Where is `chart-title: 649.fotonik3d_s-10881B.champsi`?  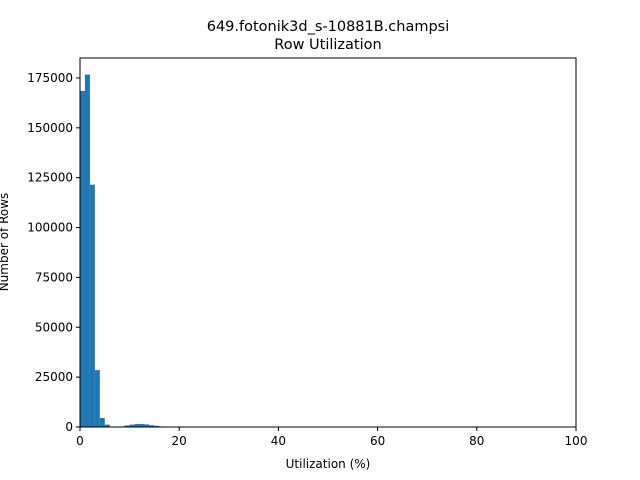 chart-title: 649.fotonik3d_s-10881B.champsi is located at coordinates (328, 27).